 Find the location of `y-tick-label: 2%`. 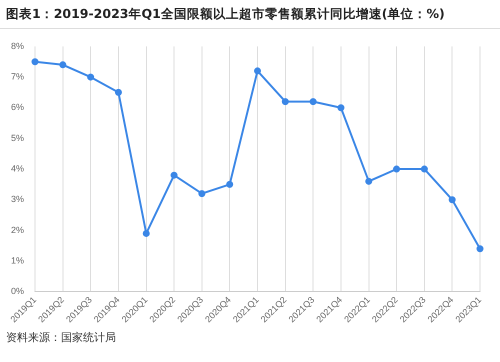

y-tick-label: 2% is located at coordinates (17, 229).